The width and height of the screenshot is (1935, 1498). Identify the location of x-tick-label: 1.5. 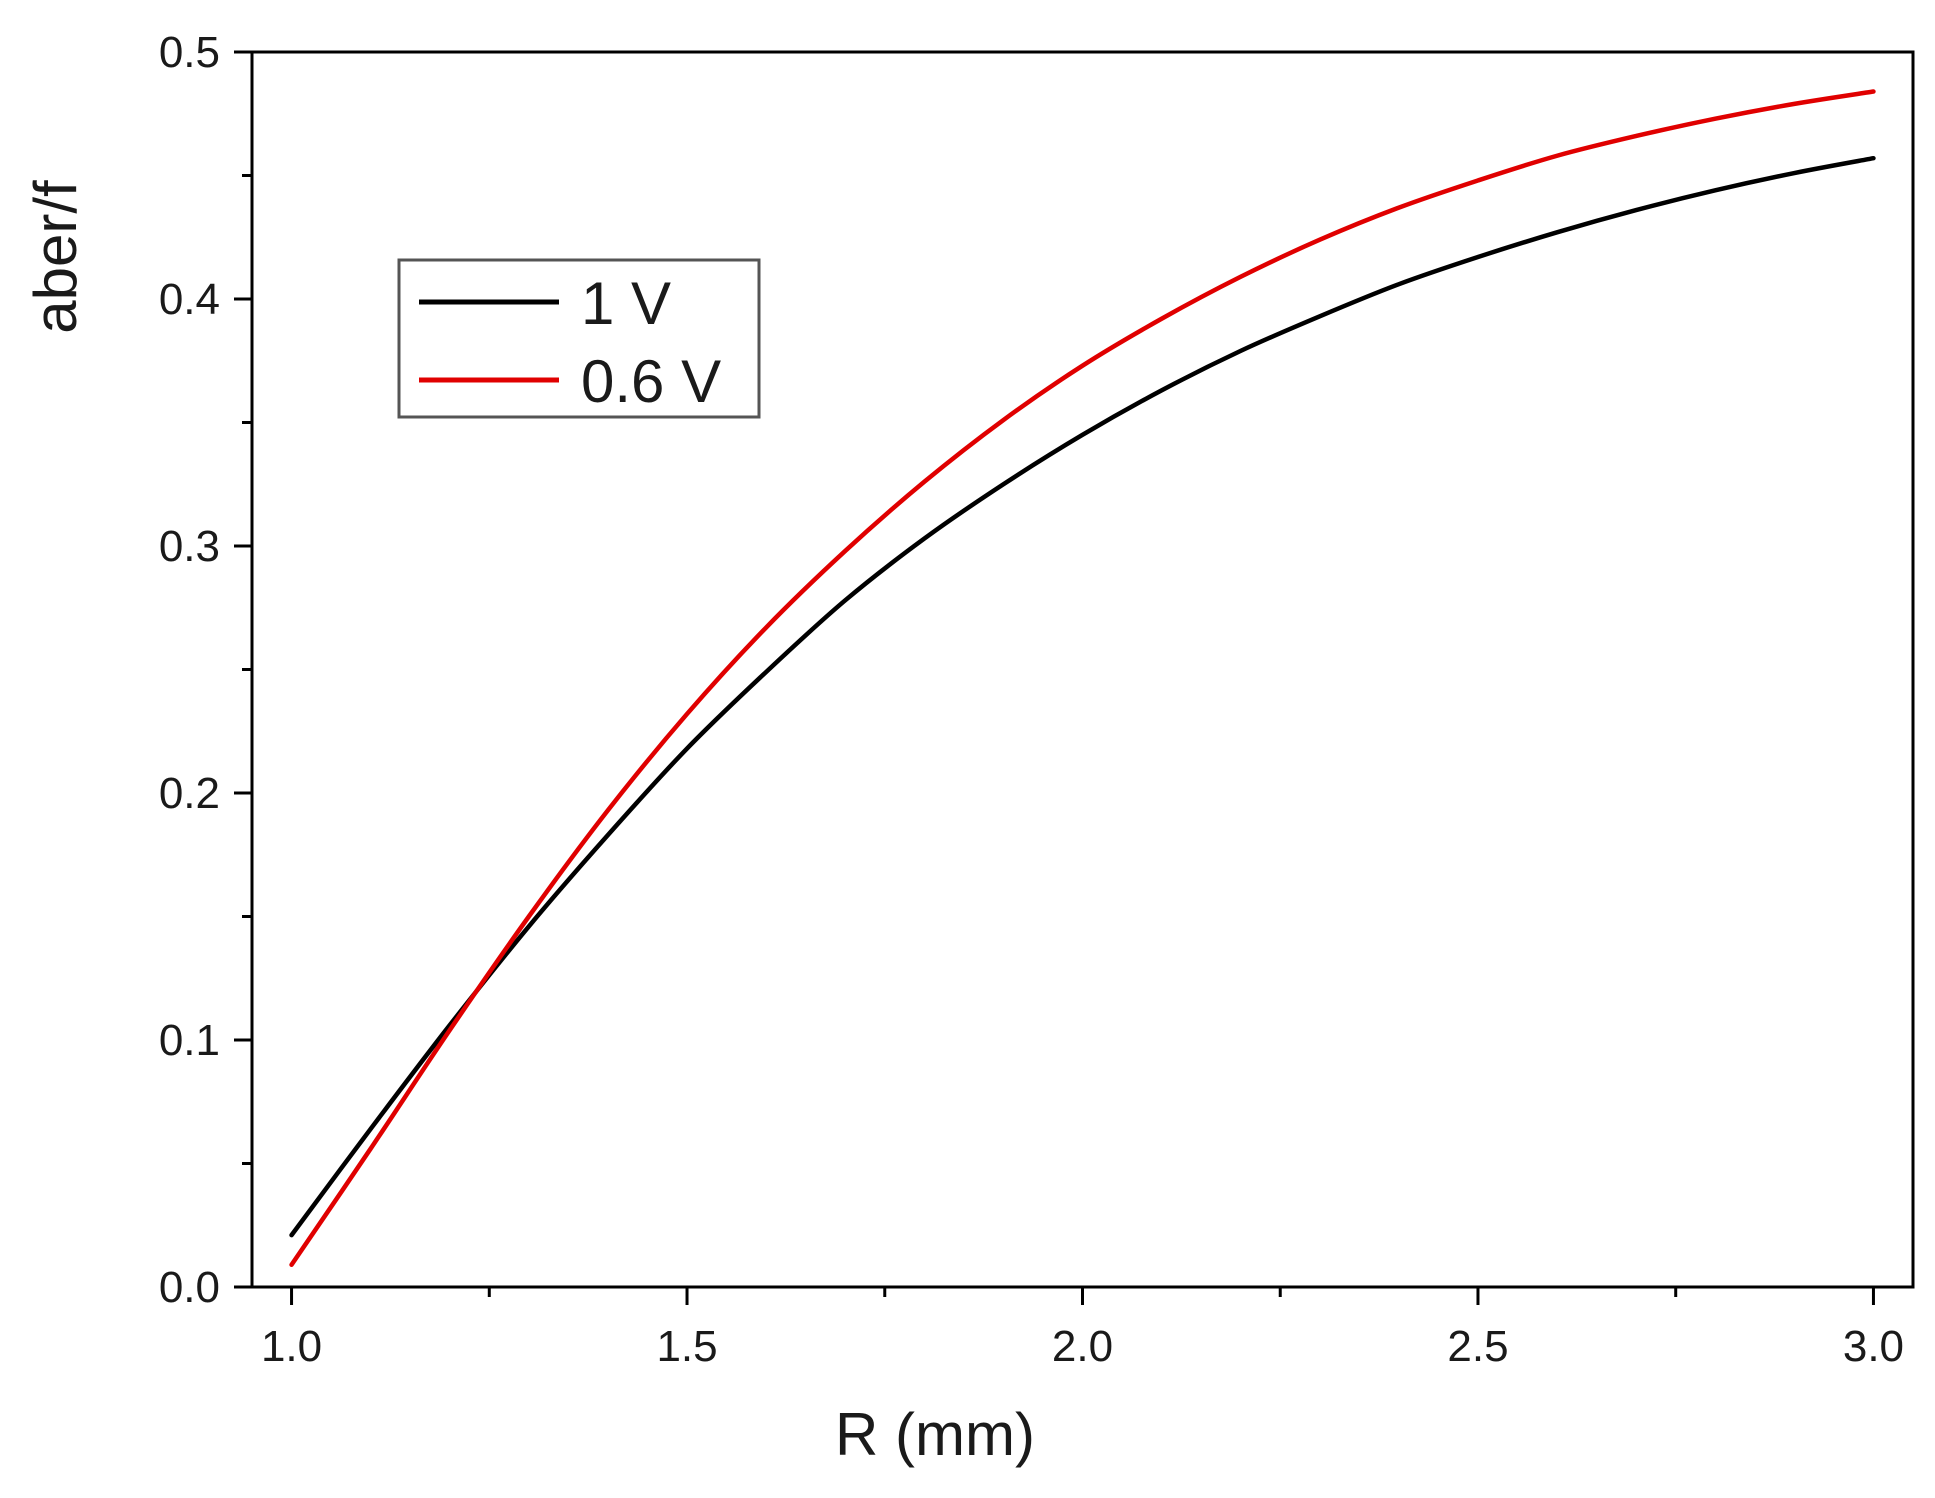
(686, 1346).